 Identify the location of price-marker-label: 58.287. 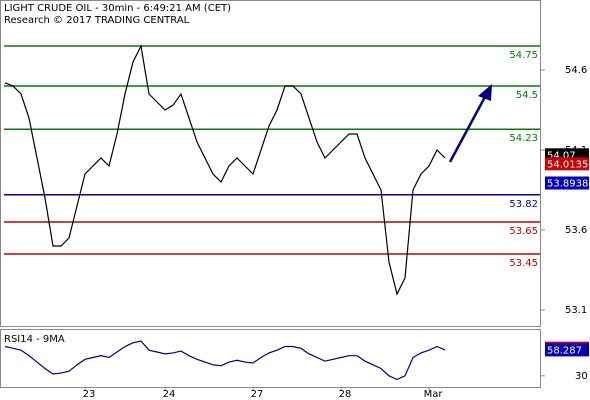
(564, 350).